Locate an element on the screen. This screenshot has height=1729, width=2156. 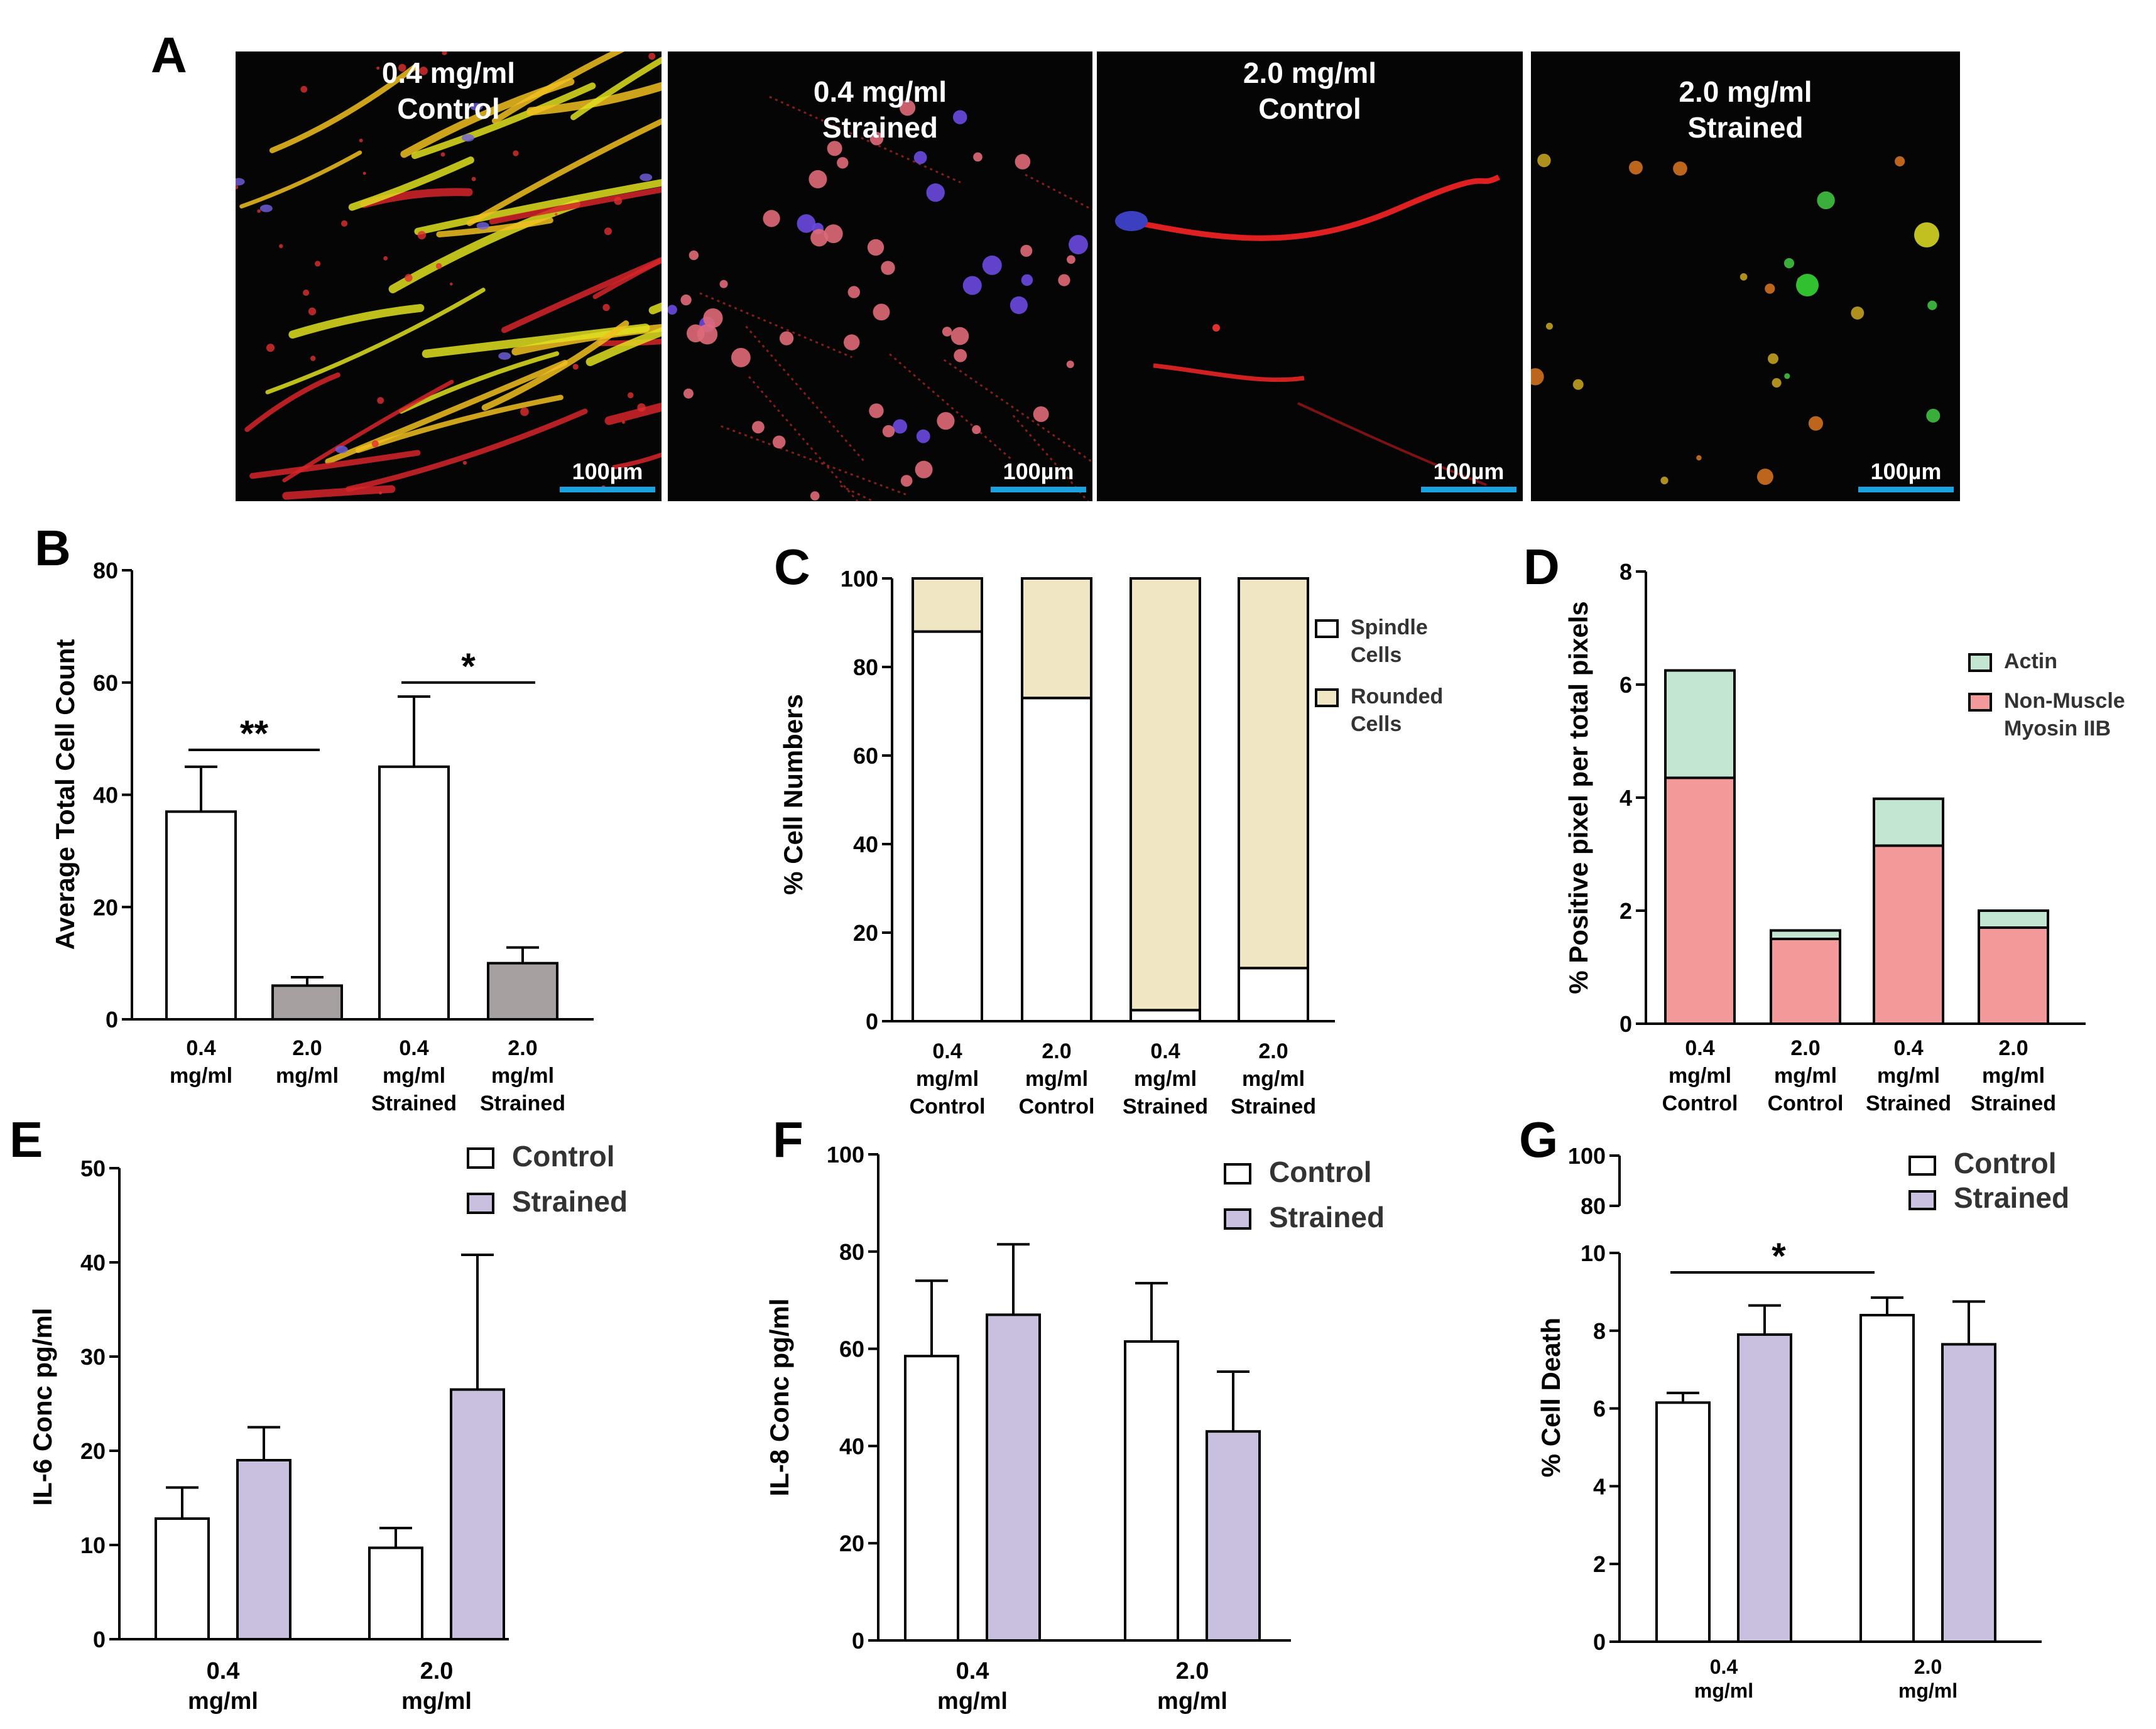
scale-bar is located at coordinates (607, 489).